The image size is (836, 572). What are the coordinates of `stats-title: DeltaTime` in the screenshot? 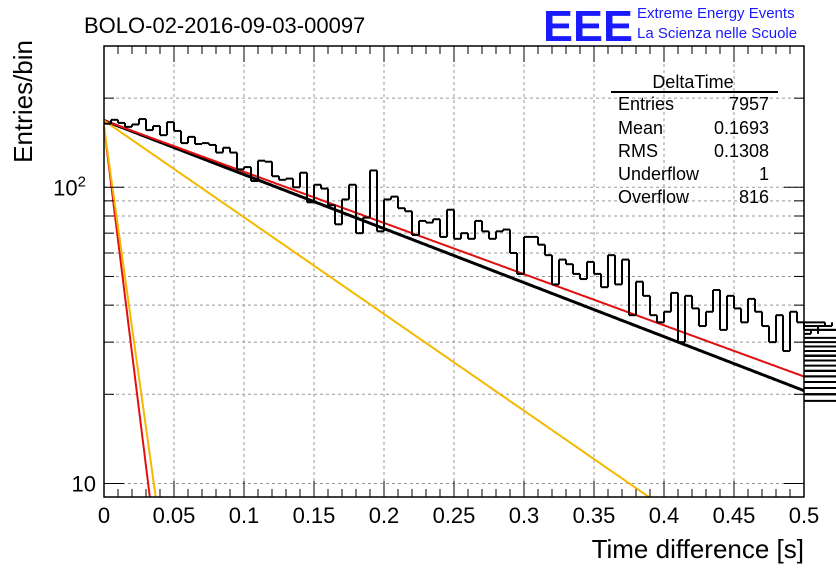 It's located at (692, 82).